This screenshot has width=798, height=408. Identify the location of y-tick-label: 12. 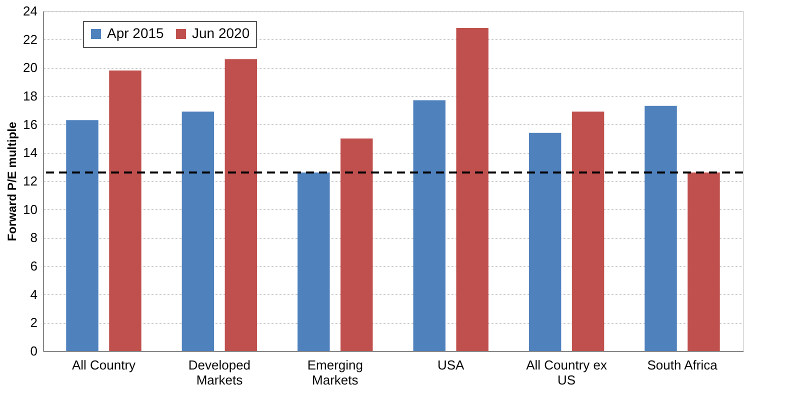
(30, 181).